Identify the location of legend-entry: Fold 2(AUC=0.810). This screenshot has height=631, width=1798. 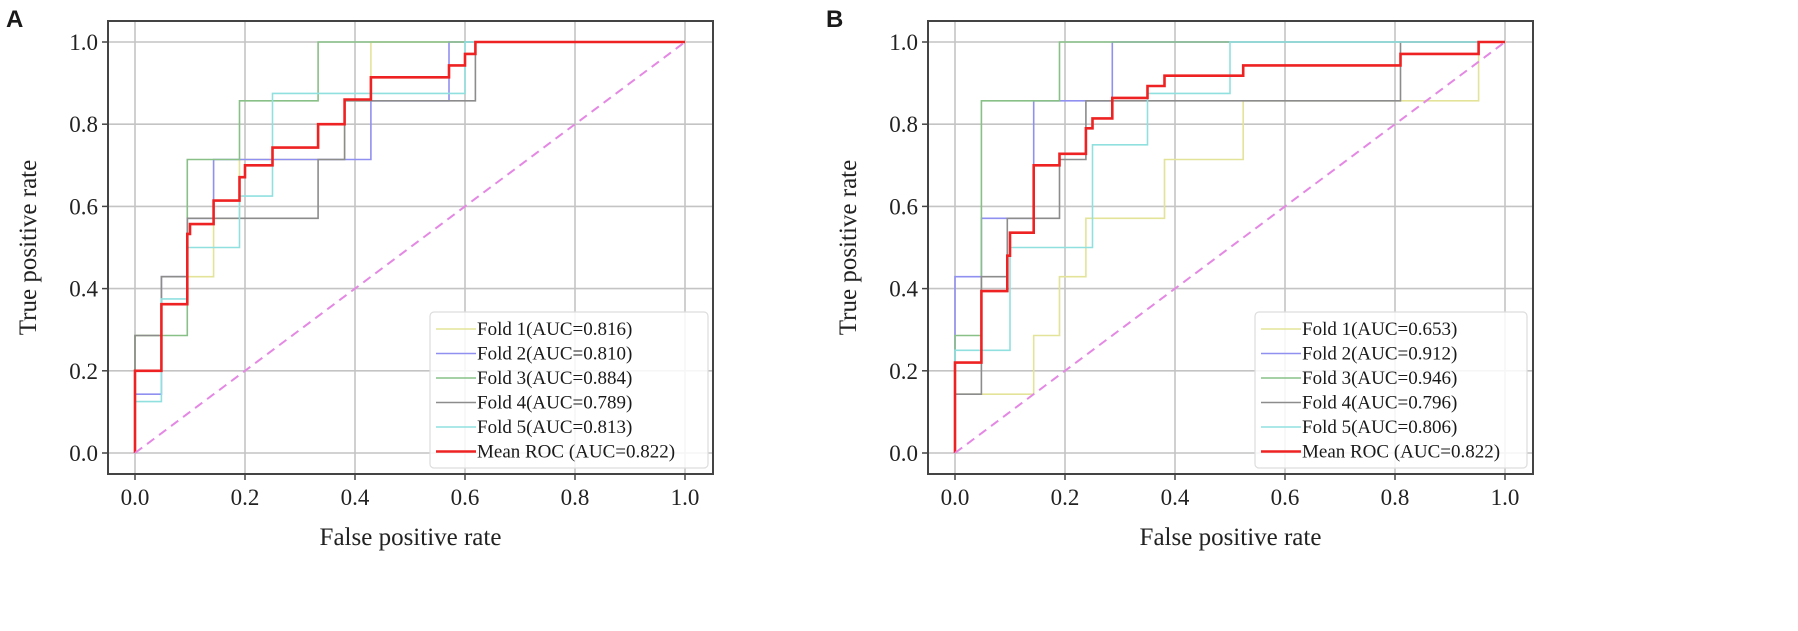
(554, 354).